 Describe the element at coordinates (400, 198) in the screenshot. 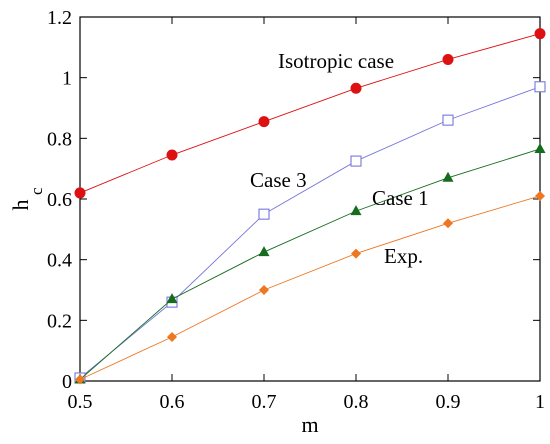

I see `series-label: Case 1` at that location.